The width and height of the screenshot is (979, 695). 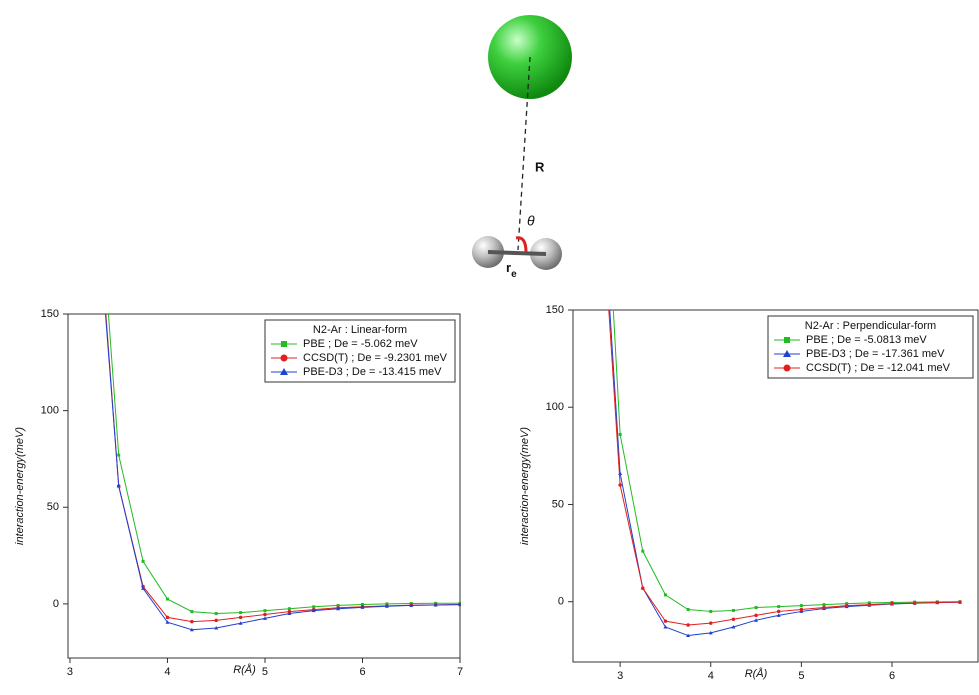 What do you see at coordinates (866, 340) in the screenshot?
I see `legend-label: PBE ; De = -5.0813 meV` at bounding box center [866, 340].